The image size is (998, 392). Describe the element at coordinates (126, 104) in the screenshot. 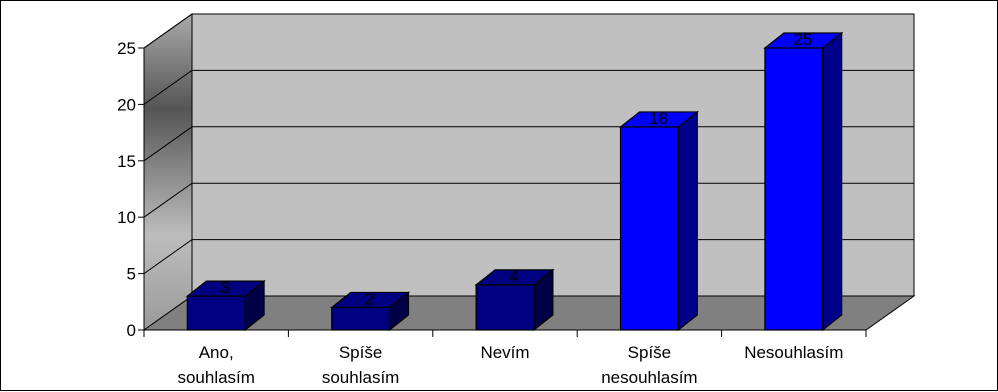

I see `y-tick-label: 20` at that location.